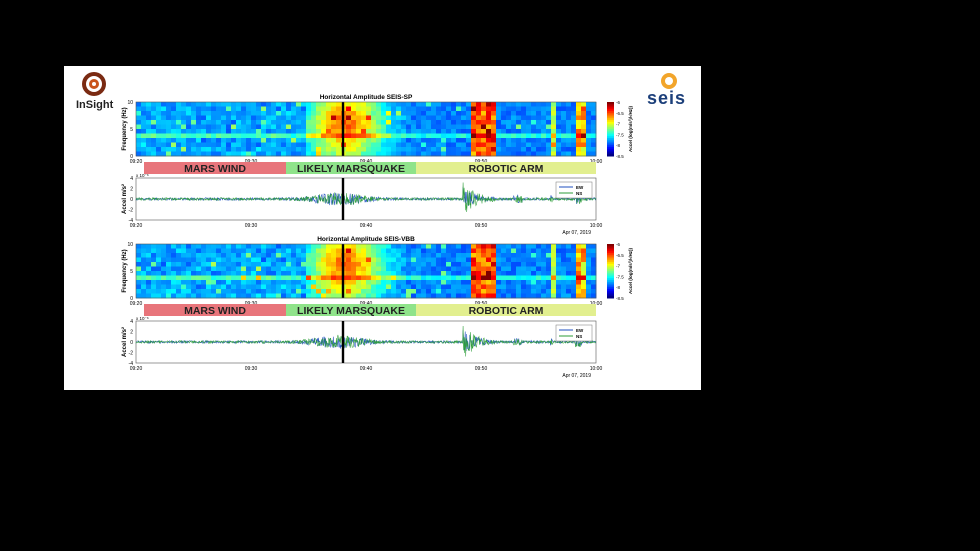 This screenshot has height=551, width=980. Describe the element at coordinates (506, 169) in the screenshot. I see `banner-label-robotic_arm: ROBOTIC ARM` at that location.